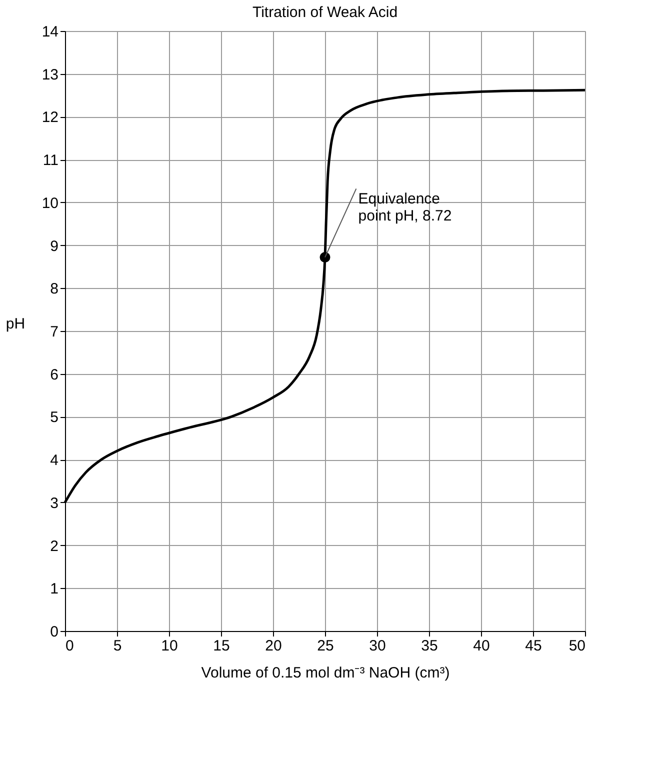 The width and height of the screenshot is (666, 765). Describe the element at coordinates (54, 417) in the screenshot. I see `y-tick-label: 5` at that location.